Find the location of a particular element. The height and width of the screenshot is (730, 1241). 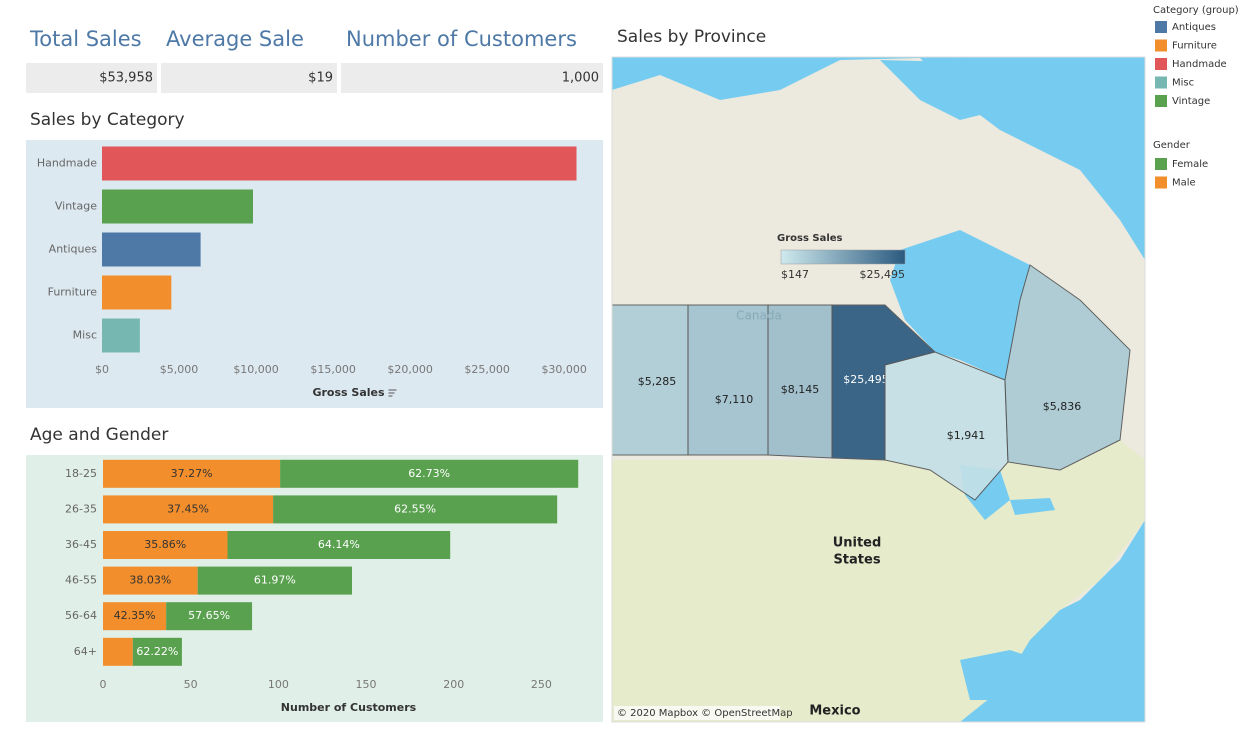

x-tick-label: $15,000 is located at coordinates (333, 369).